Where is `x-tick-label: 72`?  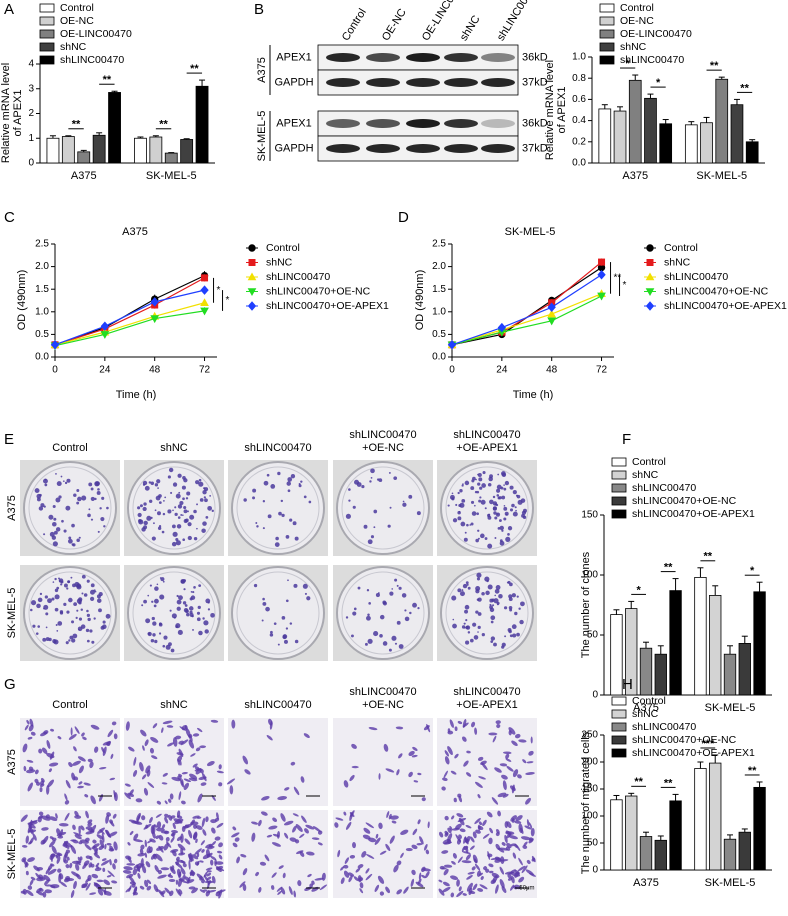
x-tick-label: 72 is located at coordinates (205, 370).